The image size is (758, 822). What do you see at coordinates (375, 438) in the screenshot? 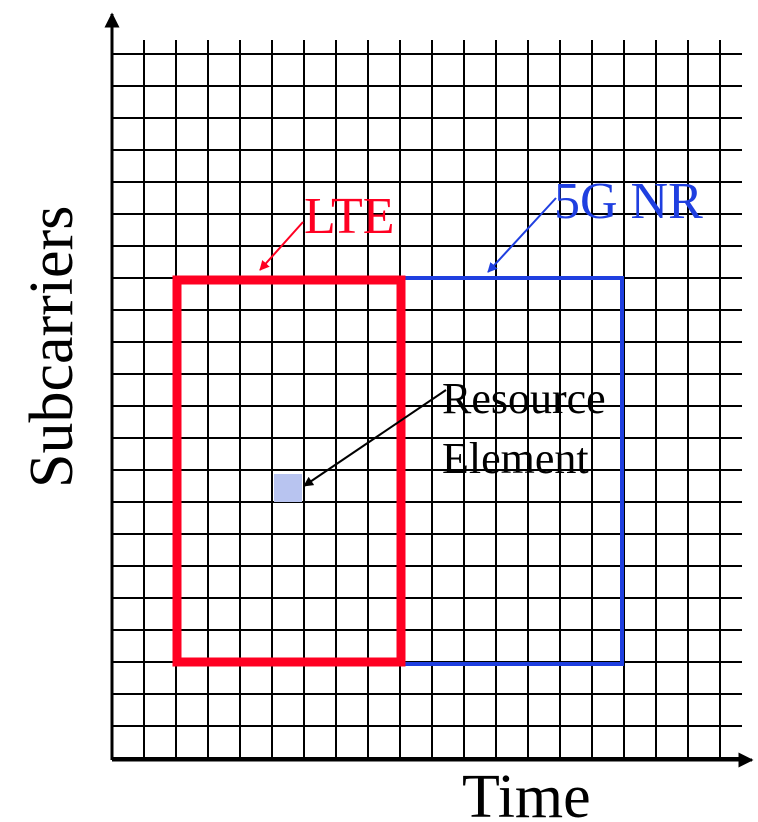
I see `resource-element-pointer-arrow` at bounding box center [375, 438].